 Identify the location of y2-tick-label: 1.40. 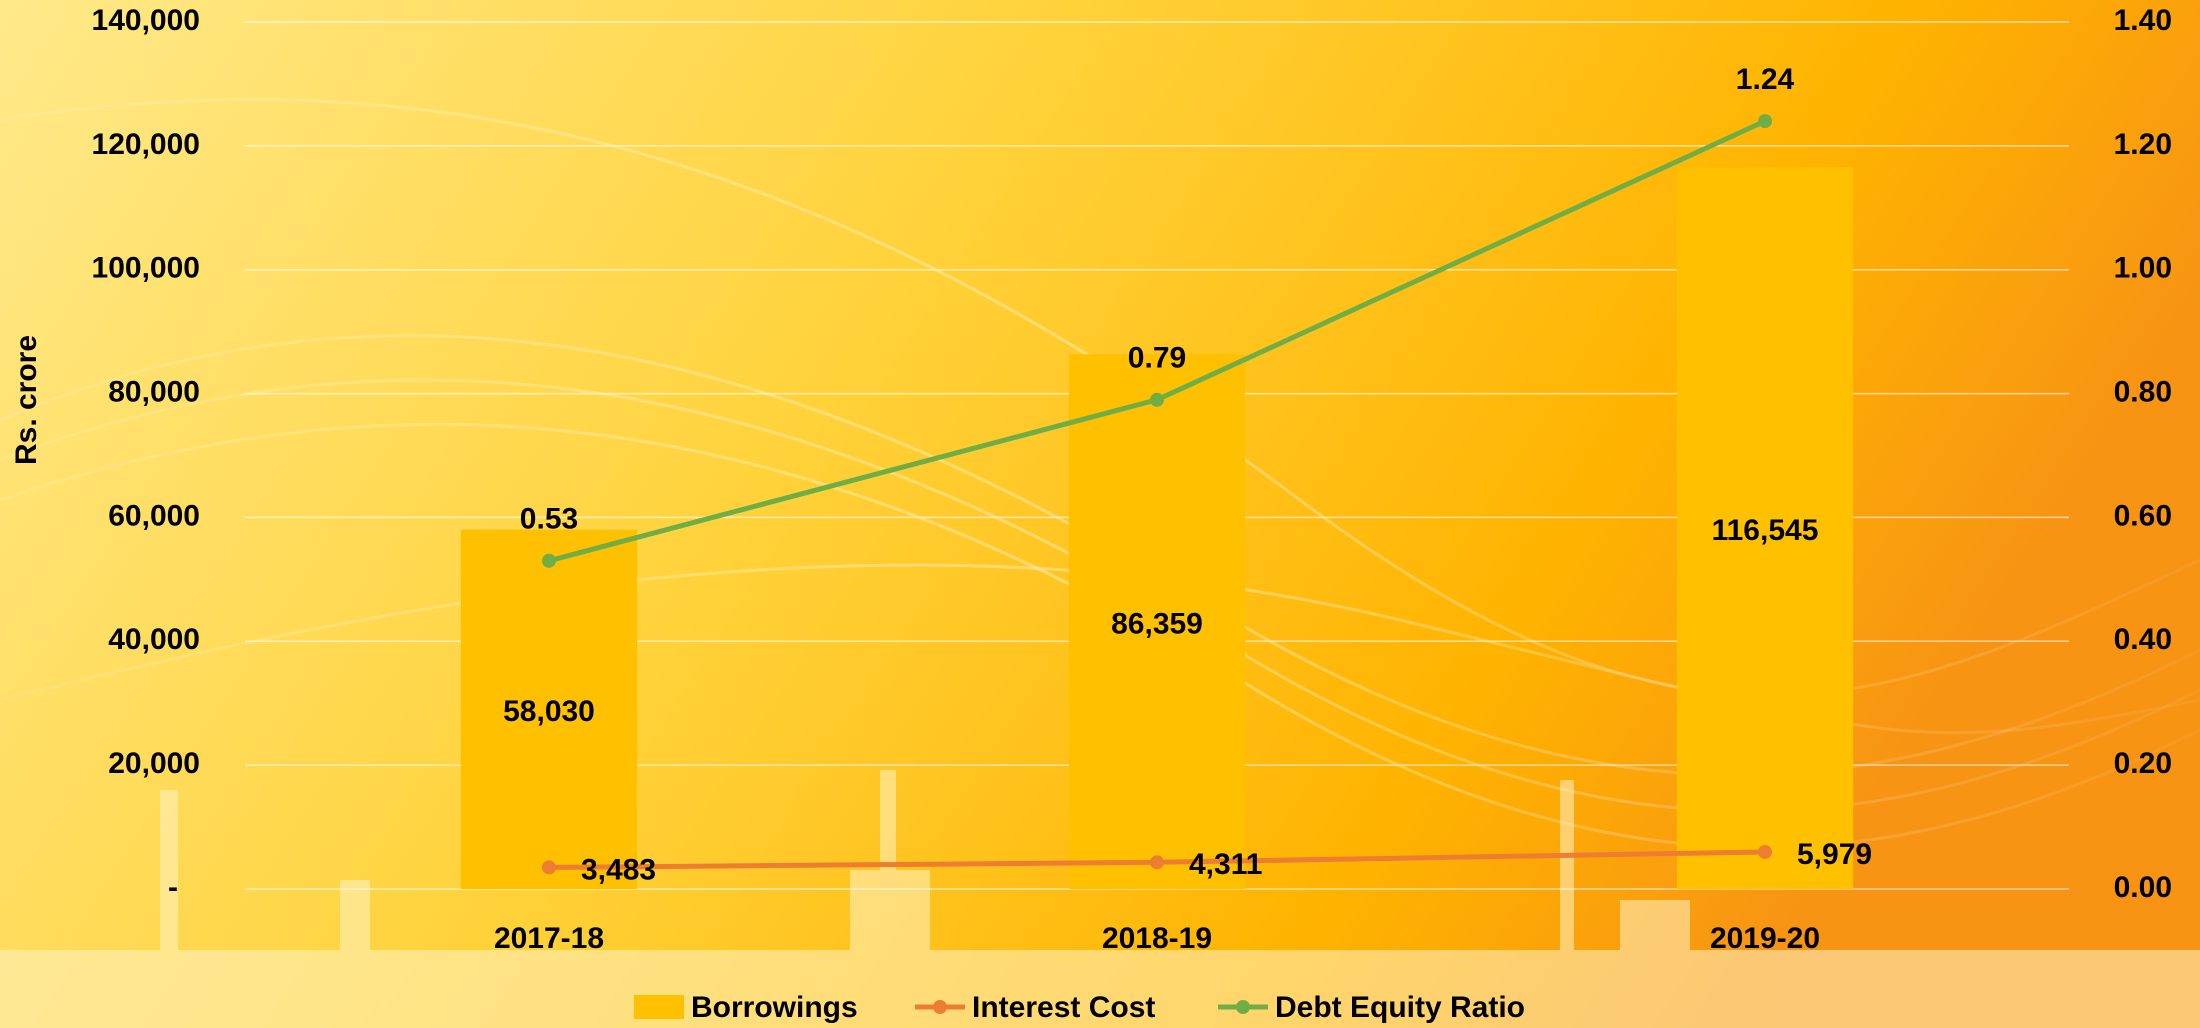
(2143, 20).